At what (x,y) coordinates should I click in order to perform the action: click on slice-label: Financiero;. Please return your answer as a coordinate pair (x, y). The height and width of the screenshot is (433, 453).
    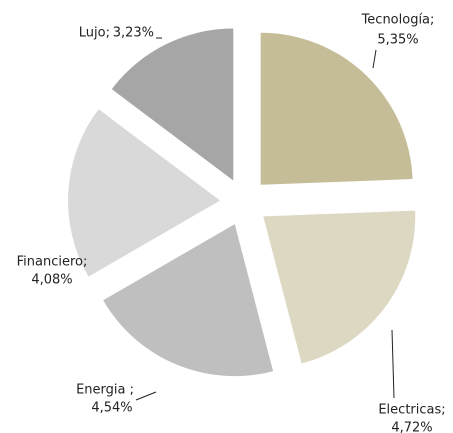
    Looking at the image, I should click on (52, 262).